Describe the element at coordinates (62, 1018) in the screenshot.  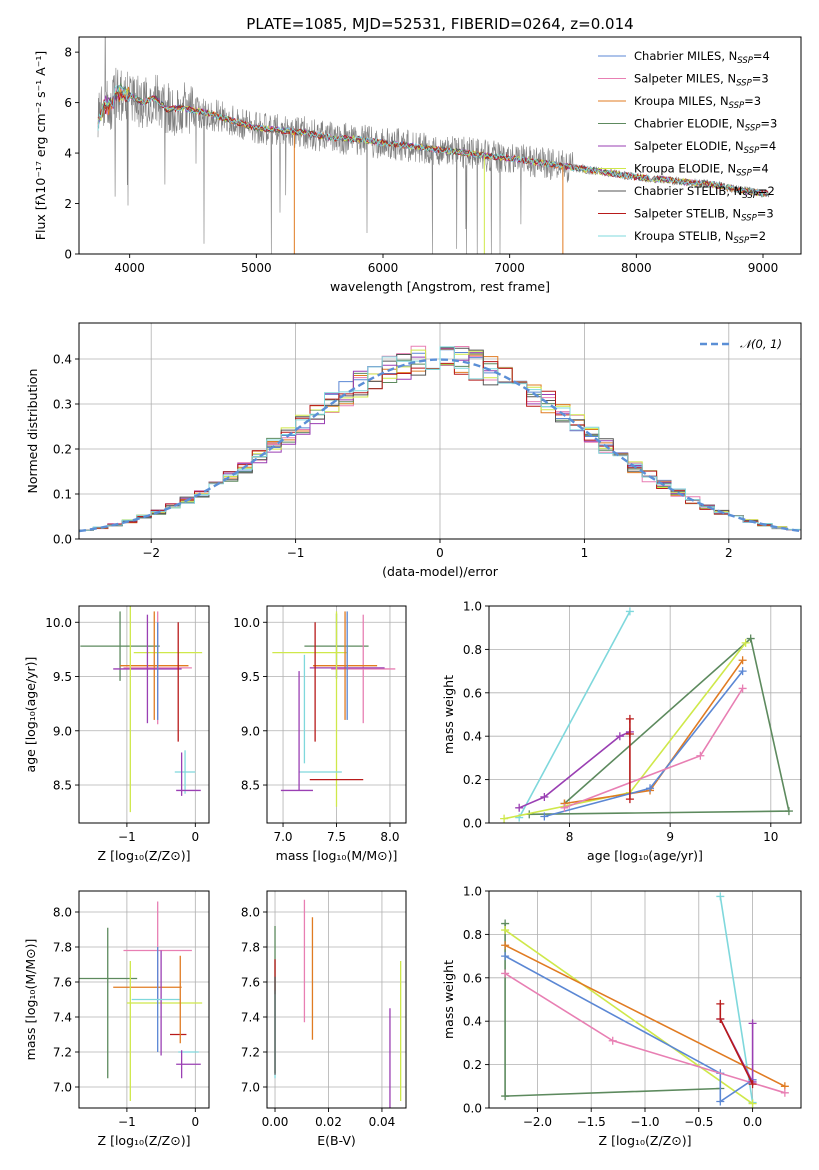
I see `mass-vs-z-ytick-label: 7.4` at that location.